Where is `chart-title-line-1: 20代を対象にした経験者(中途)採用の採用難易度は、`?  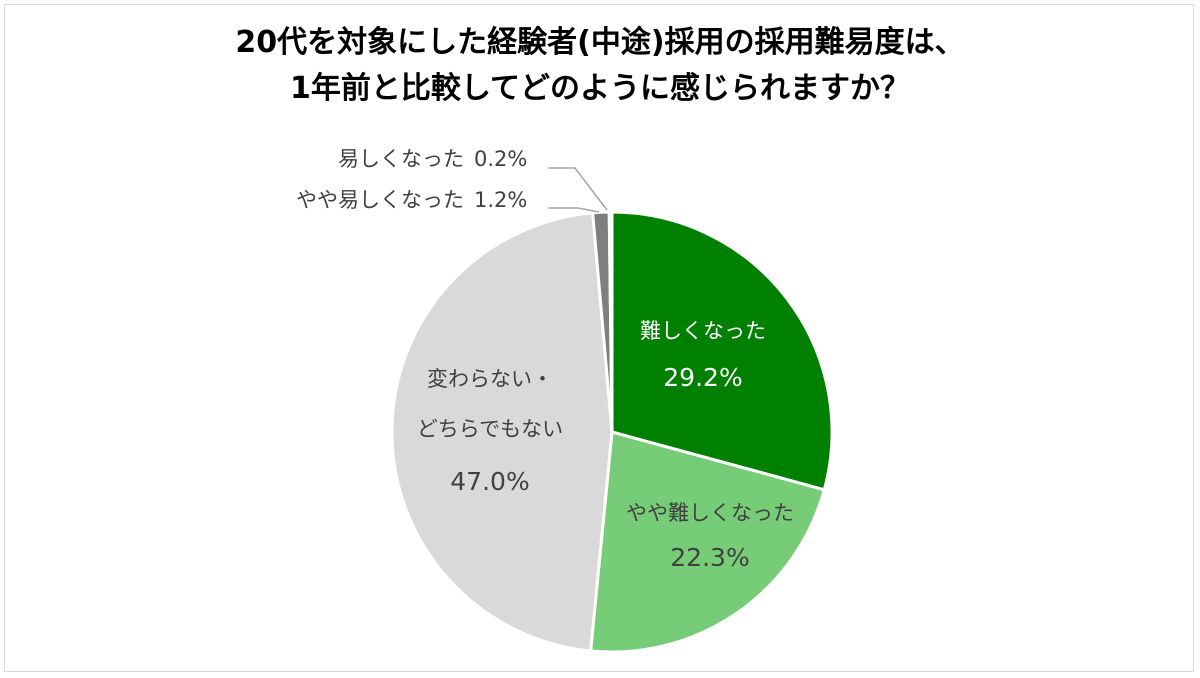
chart-title-line-1: 20代を対象にした経験者(中途)採用の採用難易度は、 is located at coordinates (600, 42).